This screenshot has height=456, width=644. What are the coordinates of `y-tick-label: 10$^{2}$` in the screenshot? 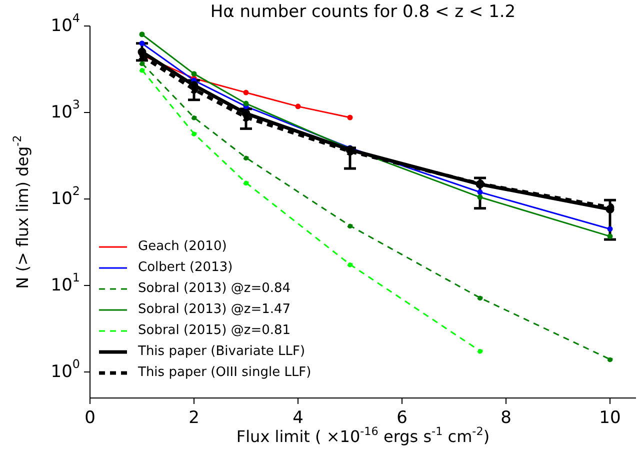 It's located at (65, 196).